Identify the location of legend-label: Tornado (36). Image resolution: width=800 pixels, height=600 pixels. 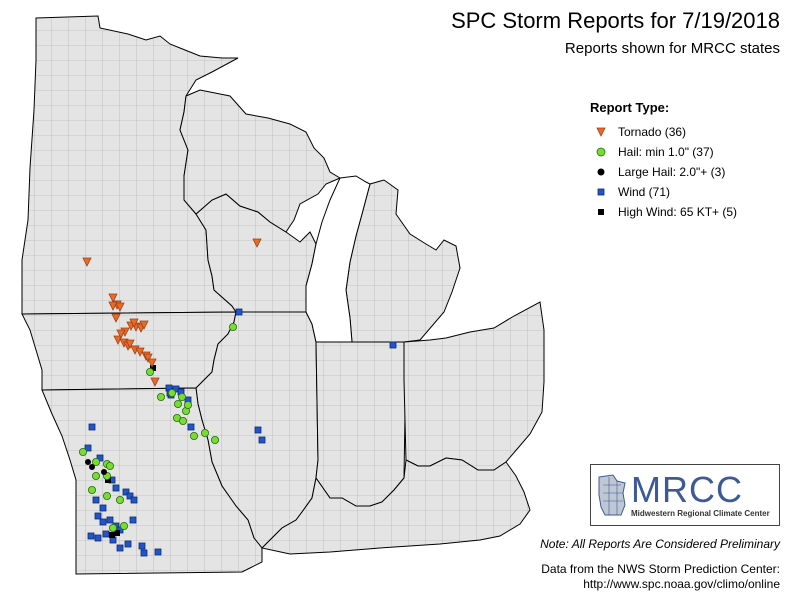
(652, 132).